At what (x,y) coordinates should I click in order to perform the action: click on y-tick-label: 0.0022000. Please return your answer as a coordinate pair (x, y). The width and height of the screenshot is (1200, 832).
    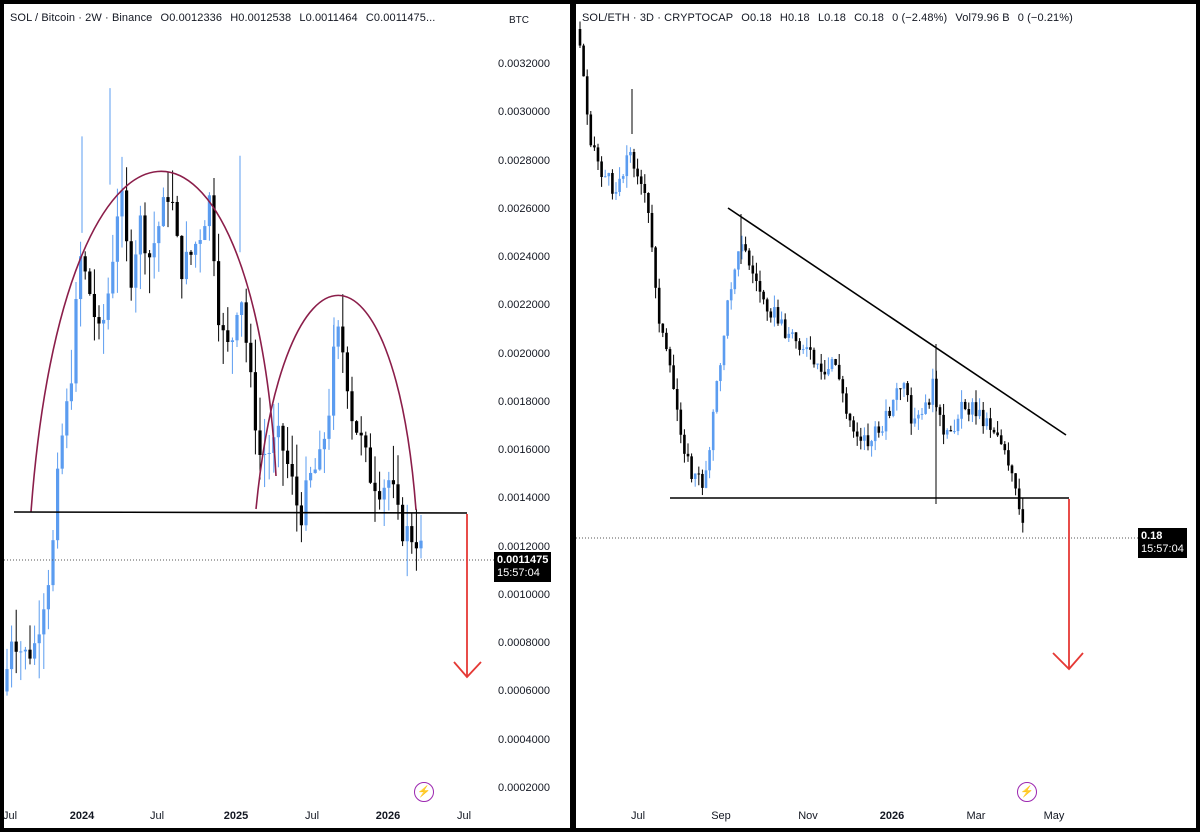
    Looking at the image, I should click on (524, 305).